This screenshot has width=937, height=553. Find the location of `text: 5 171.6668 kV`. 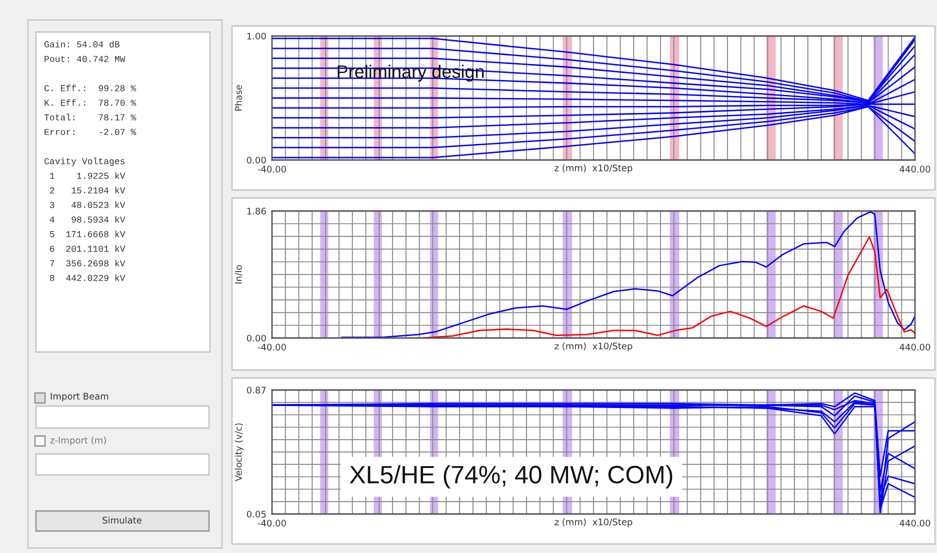

text: 5 171.6668 kV is located at coordinates (88, 234).